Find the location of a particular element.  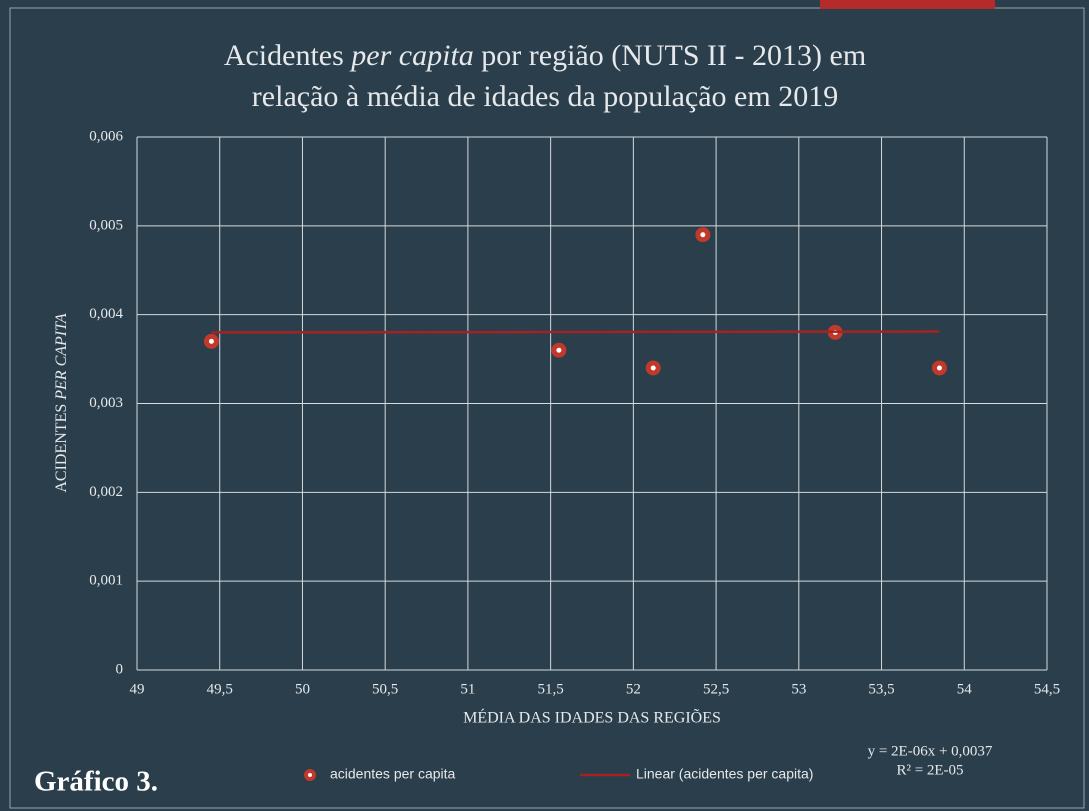

annotation: R² = 2E-05 is located at coordinates (929, 770).